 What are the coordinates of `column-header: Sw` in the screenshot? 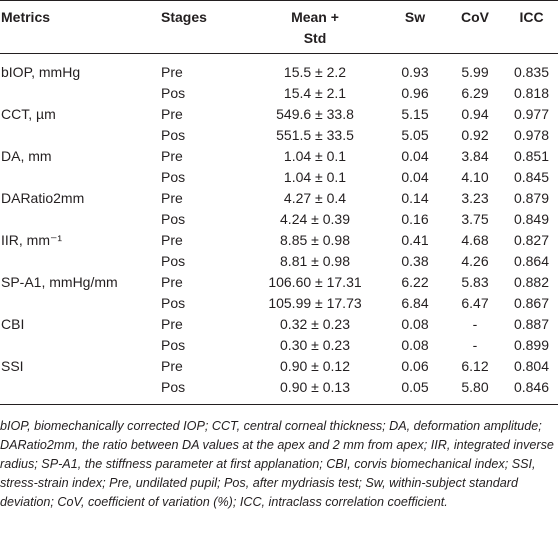 It's located at (415, 27).